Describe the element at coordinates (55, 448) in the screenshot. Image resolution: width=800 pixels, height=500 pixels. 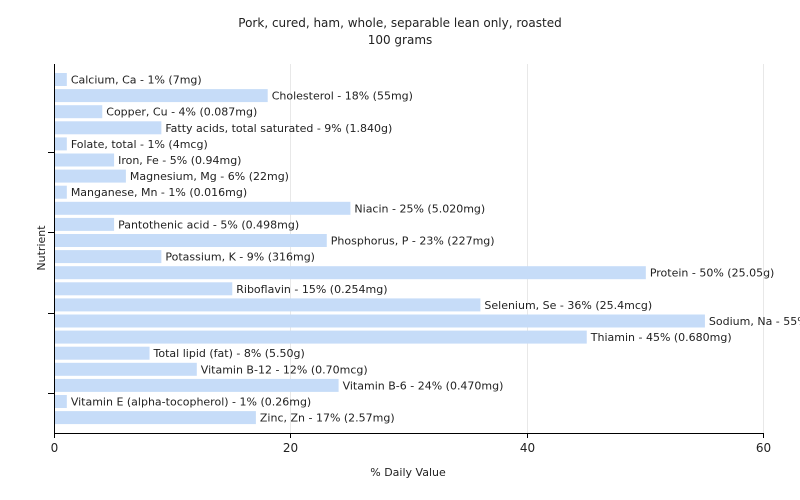
I see `x-tick-label: 0` at that location.